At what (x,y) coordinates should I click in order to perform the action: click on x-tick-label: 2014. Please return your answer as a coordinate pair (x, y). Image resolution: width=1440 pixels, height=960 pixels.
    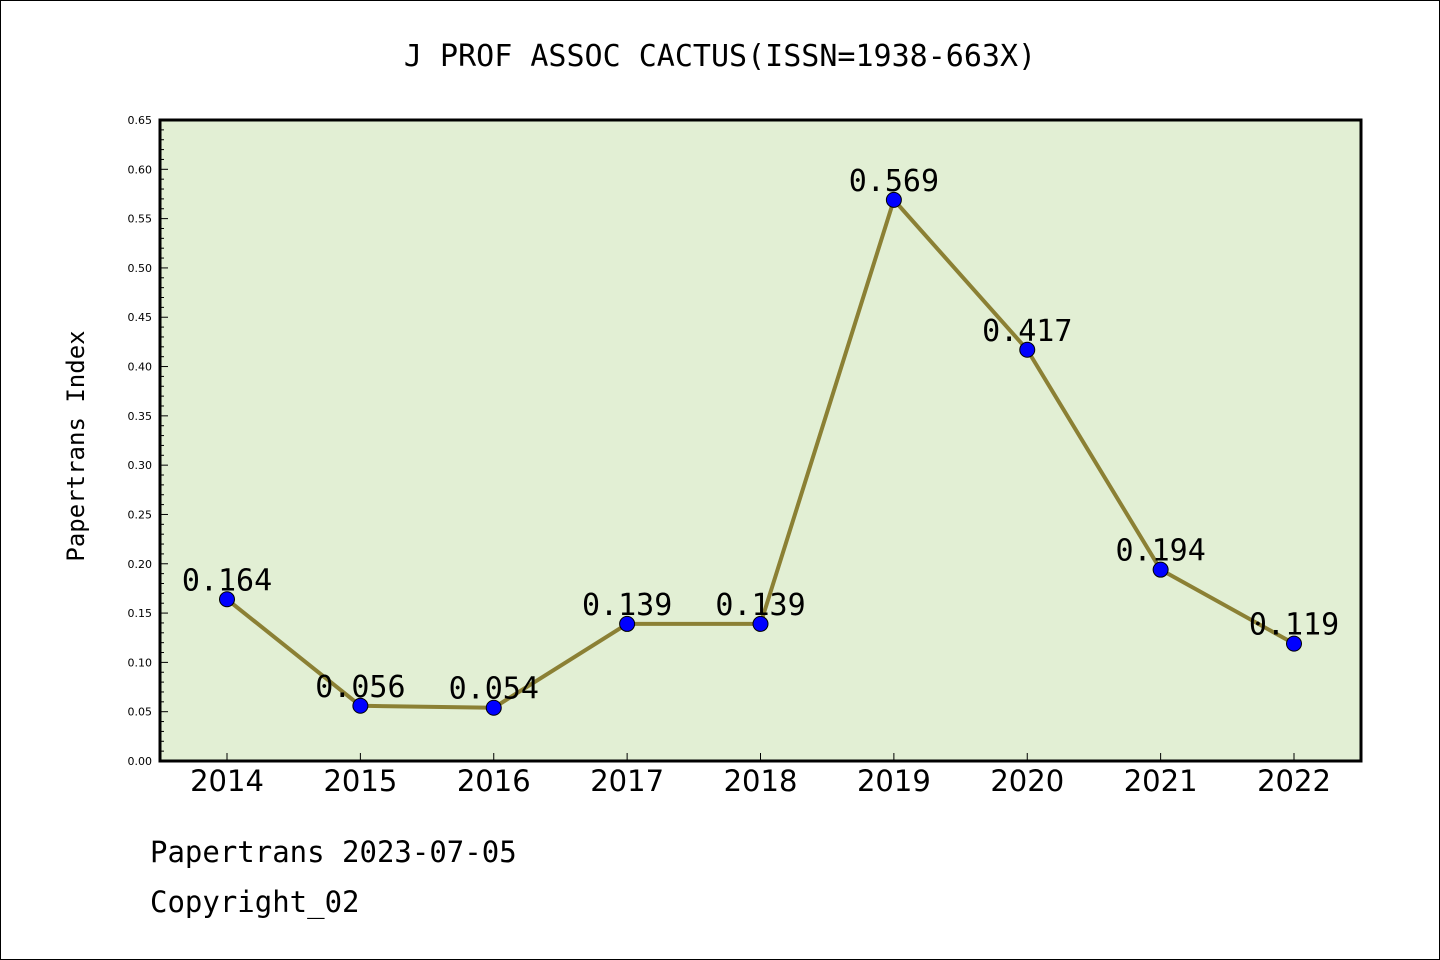
    Looking at the image, I should click on (227, 781).